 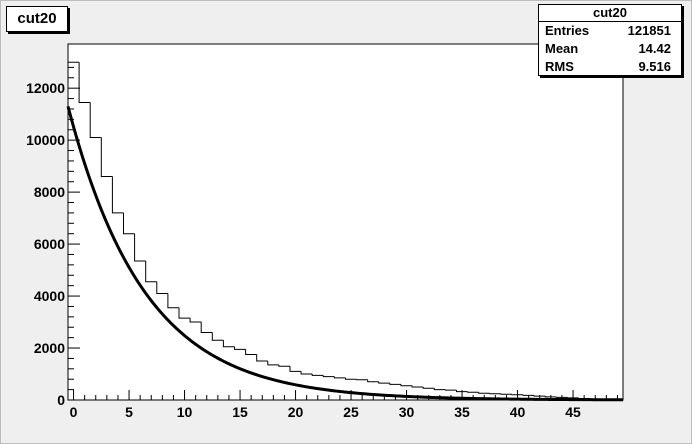 I want to click on x-tick-label: 15, so click(x=240, y=412).